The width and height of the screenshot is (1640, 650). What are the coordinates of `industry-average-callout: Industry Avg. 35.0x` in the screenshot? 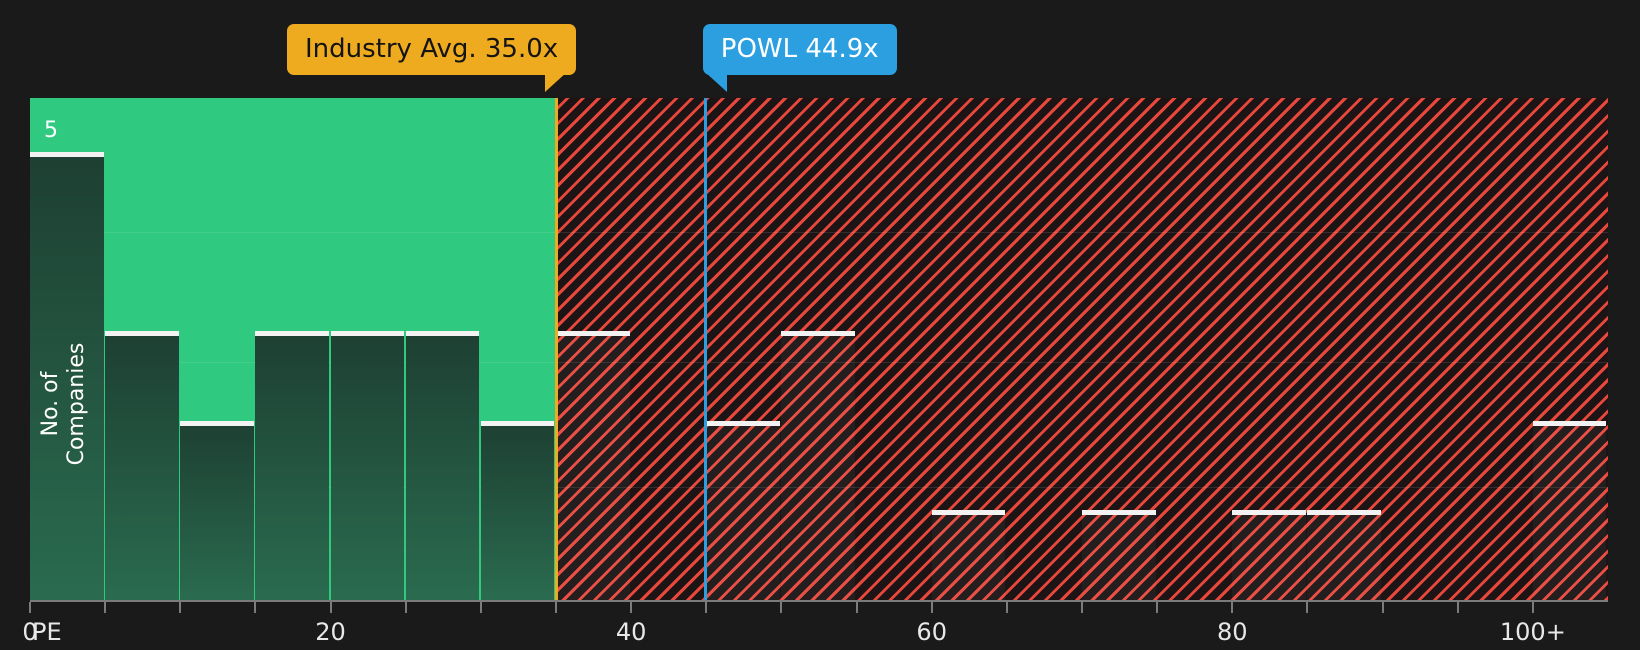 It's located at (432, 58).